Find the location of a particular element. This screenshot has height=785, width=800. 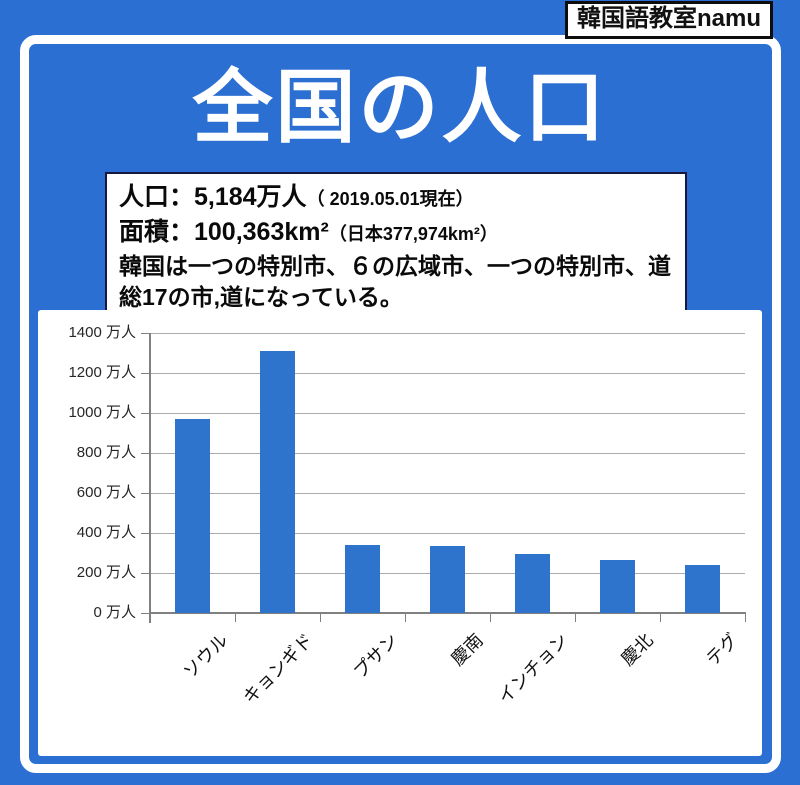

brand-badge-label: 韓国語教室namu is located at coordinates (668, 18).